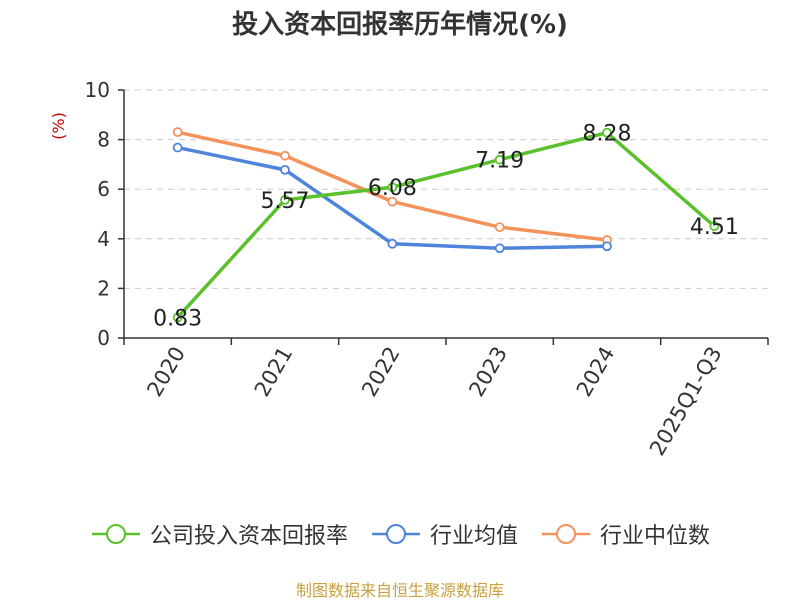 The height and width of the screenshot is (601, 800). I want to click on legend: 公司投入资本回报率 行业均值 行业中位数, so click(400, 534).